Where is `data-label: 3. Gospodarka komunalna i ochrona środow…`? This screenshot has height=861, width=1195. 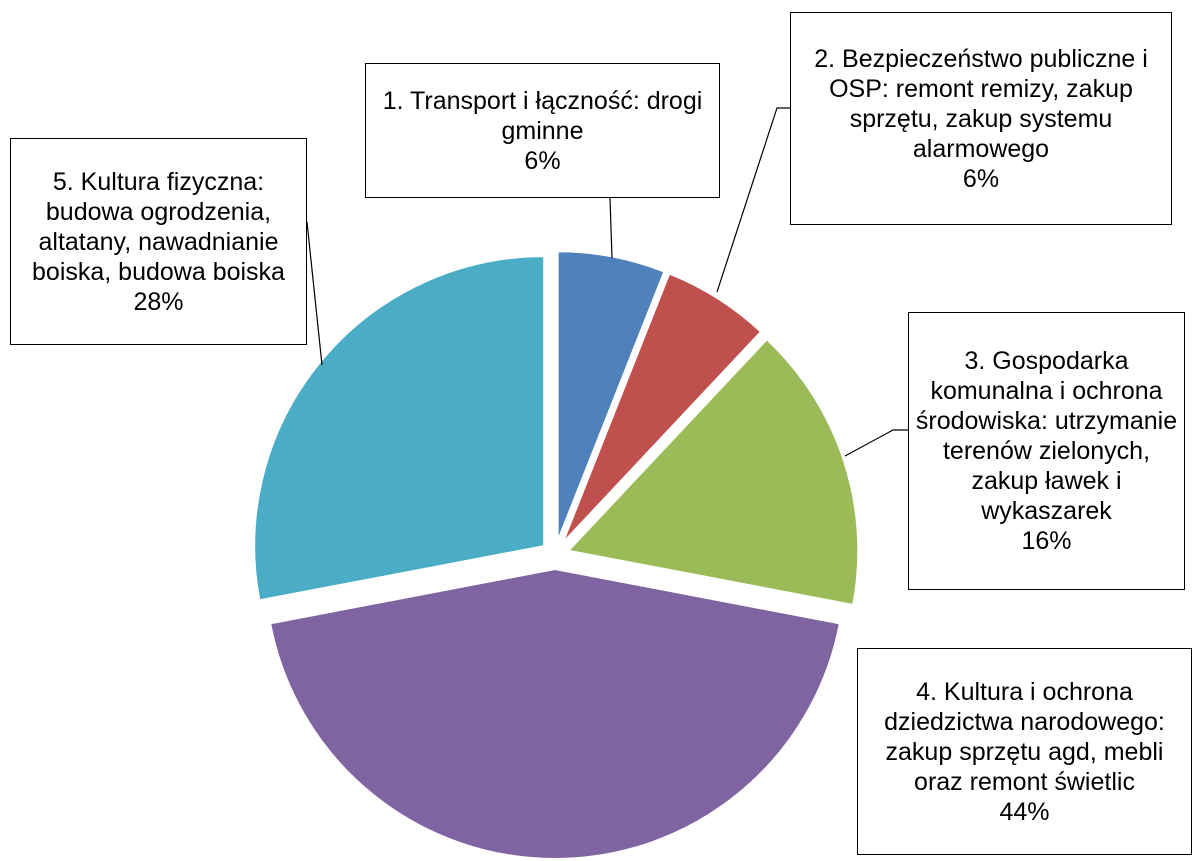
data-label: 3. Gospodarka komunalna i ochrona środow… is located at coordinates (1046, 451).